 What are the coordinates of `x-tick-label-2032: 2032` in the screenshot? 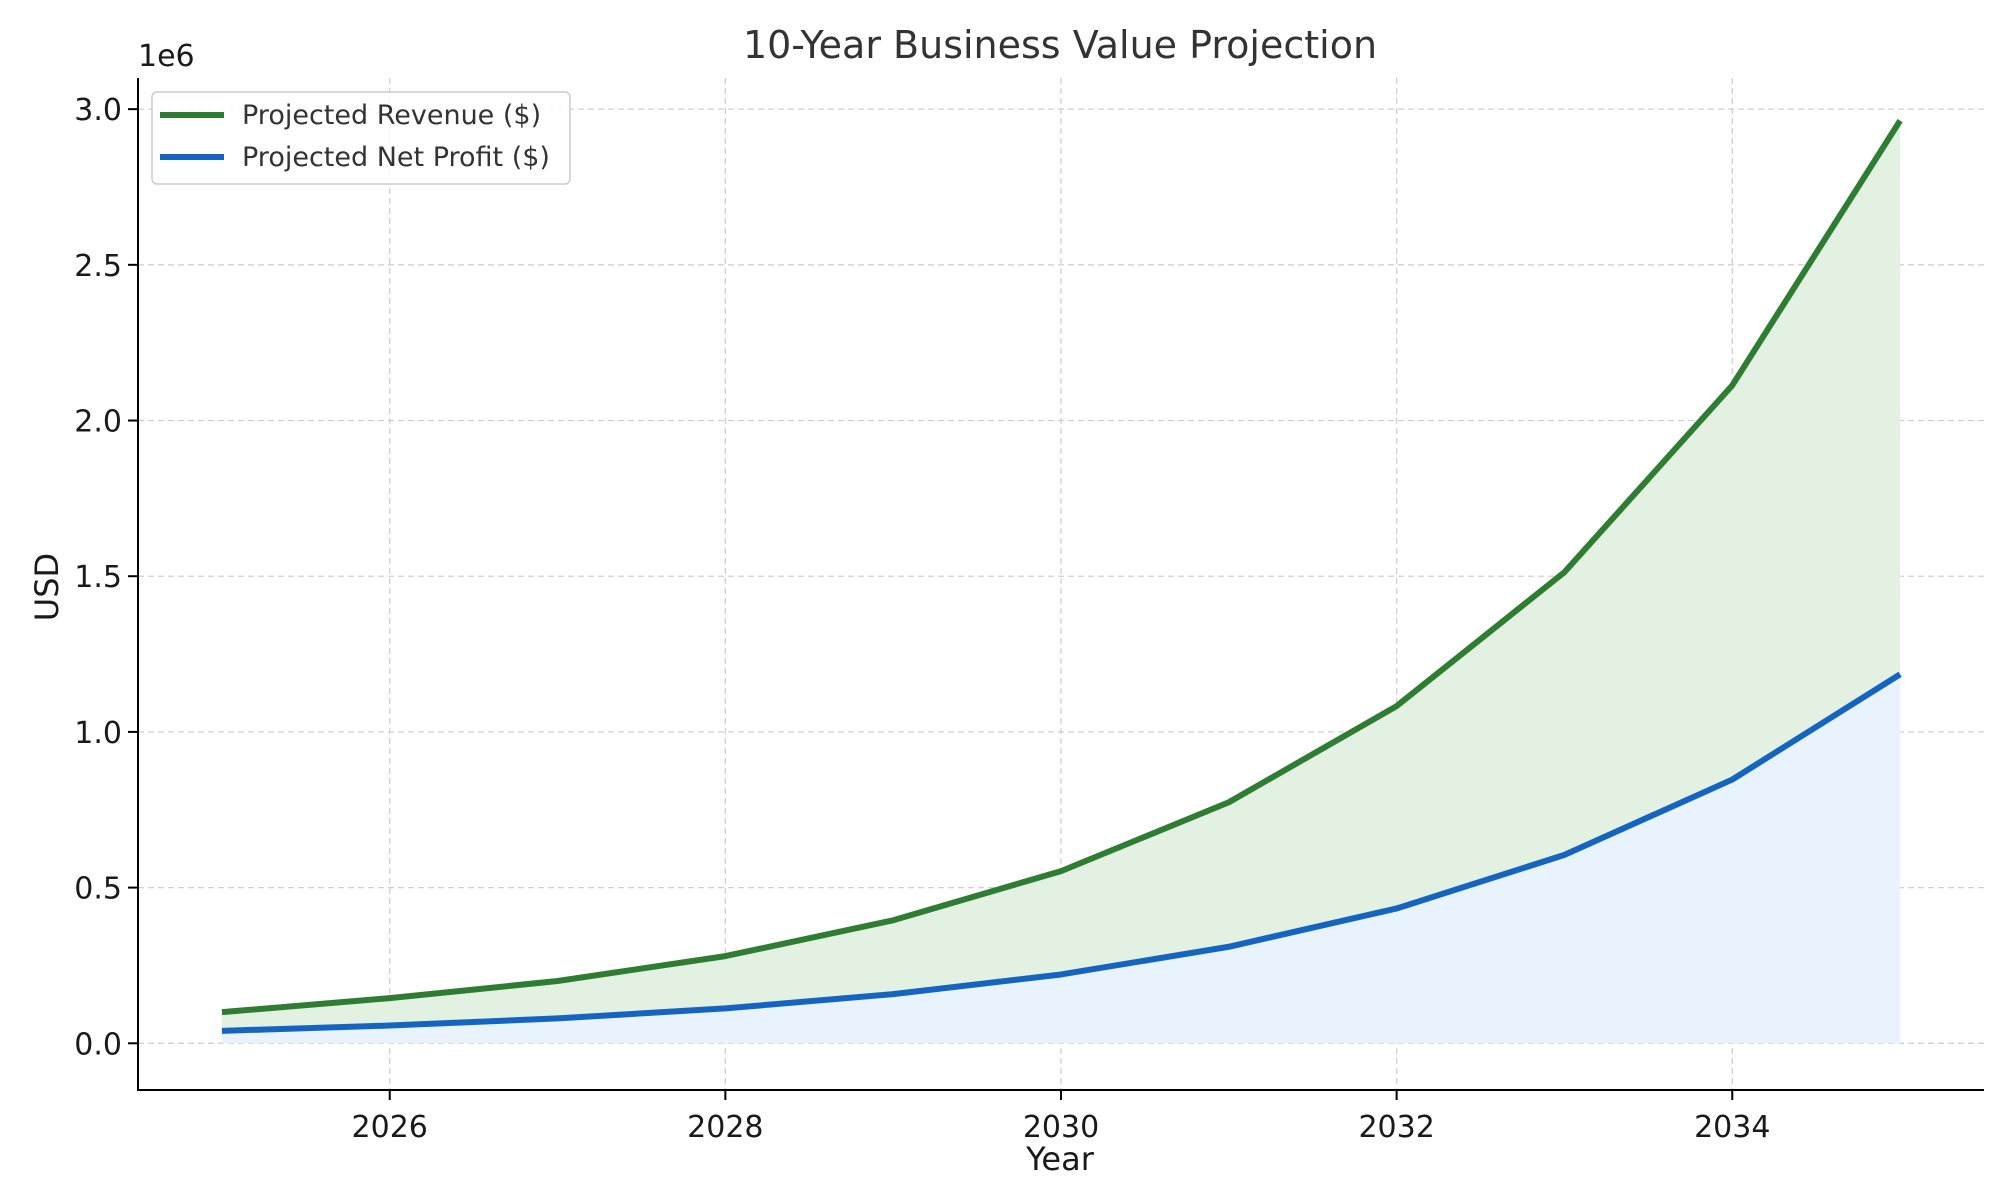 It's located at (1396, 1127).